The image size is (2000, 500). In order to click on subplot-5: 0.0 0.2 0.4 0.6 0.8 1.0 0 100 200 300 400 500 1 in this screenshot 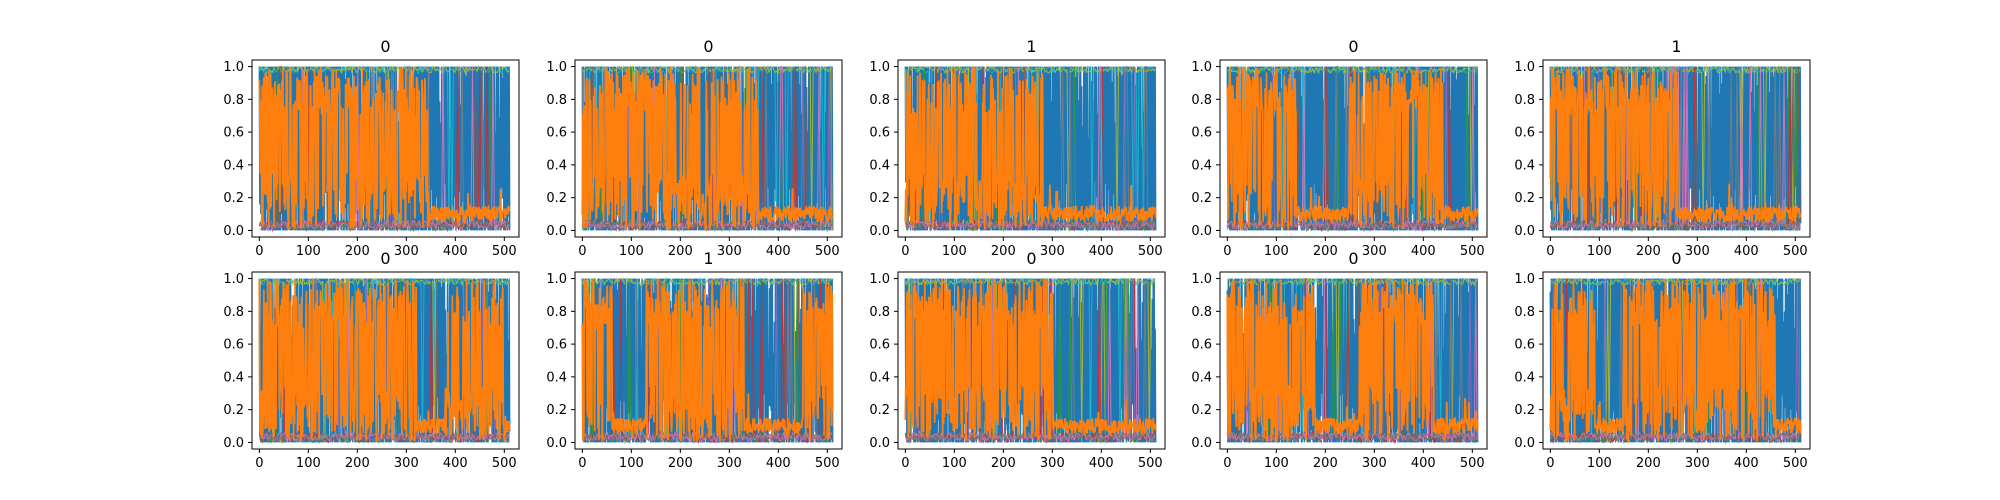, I will do `click(1662, 148)`.